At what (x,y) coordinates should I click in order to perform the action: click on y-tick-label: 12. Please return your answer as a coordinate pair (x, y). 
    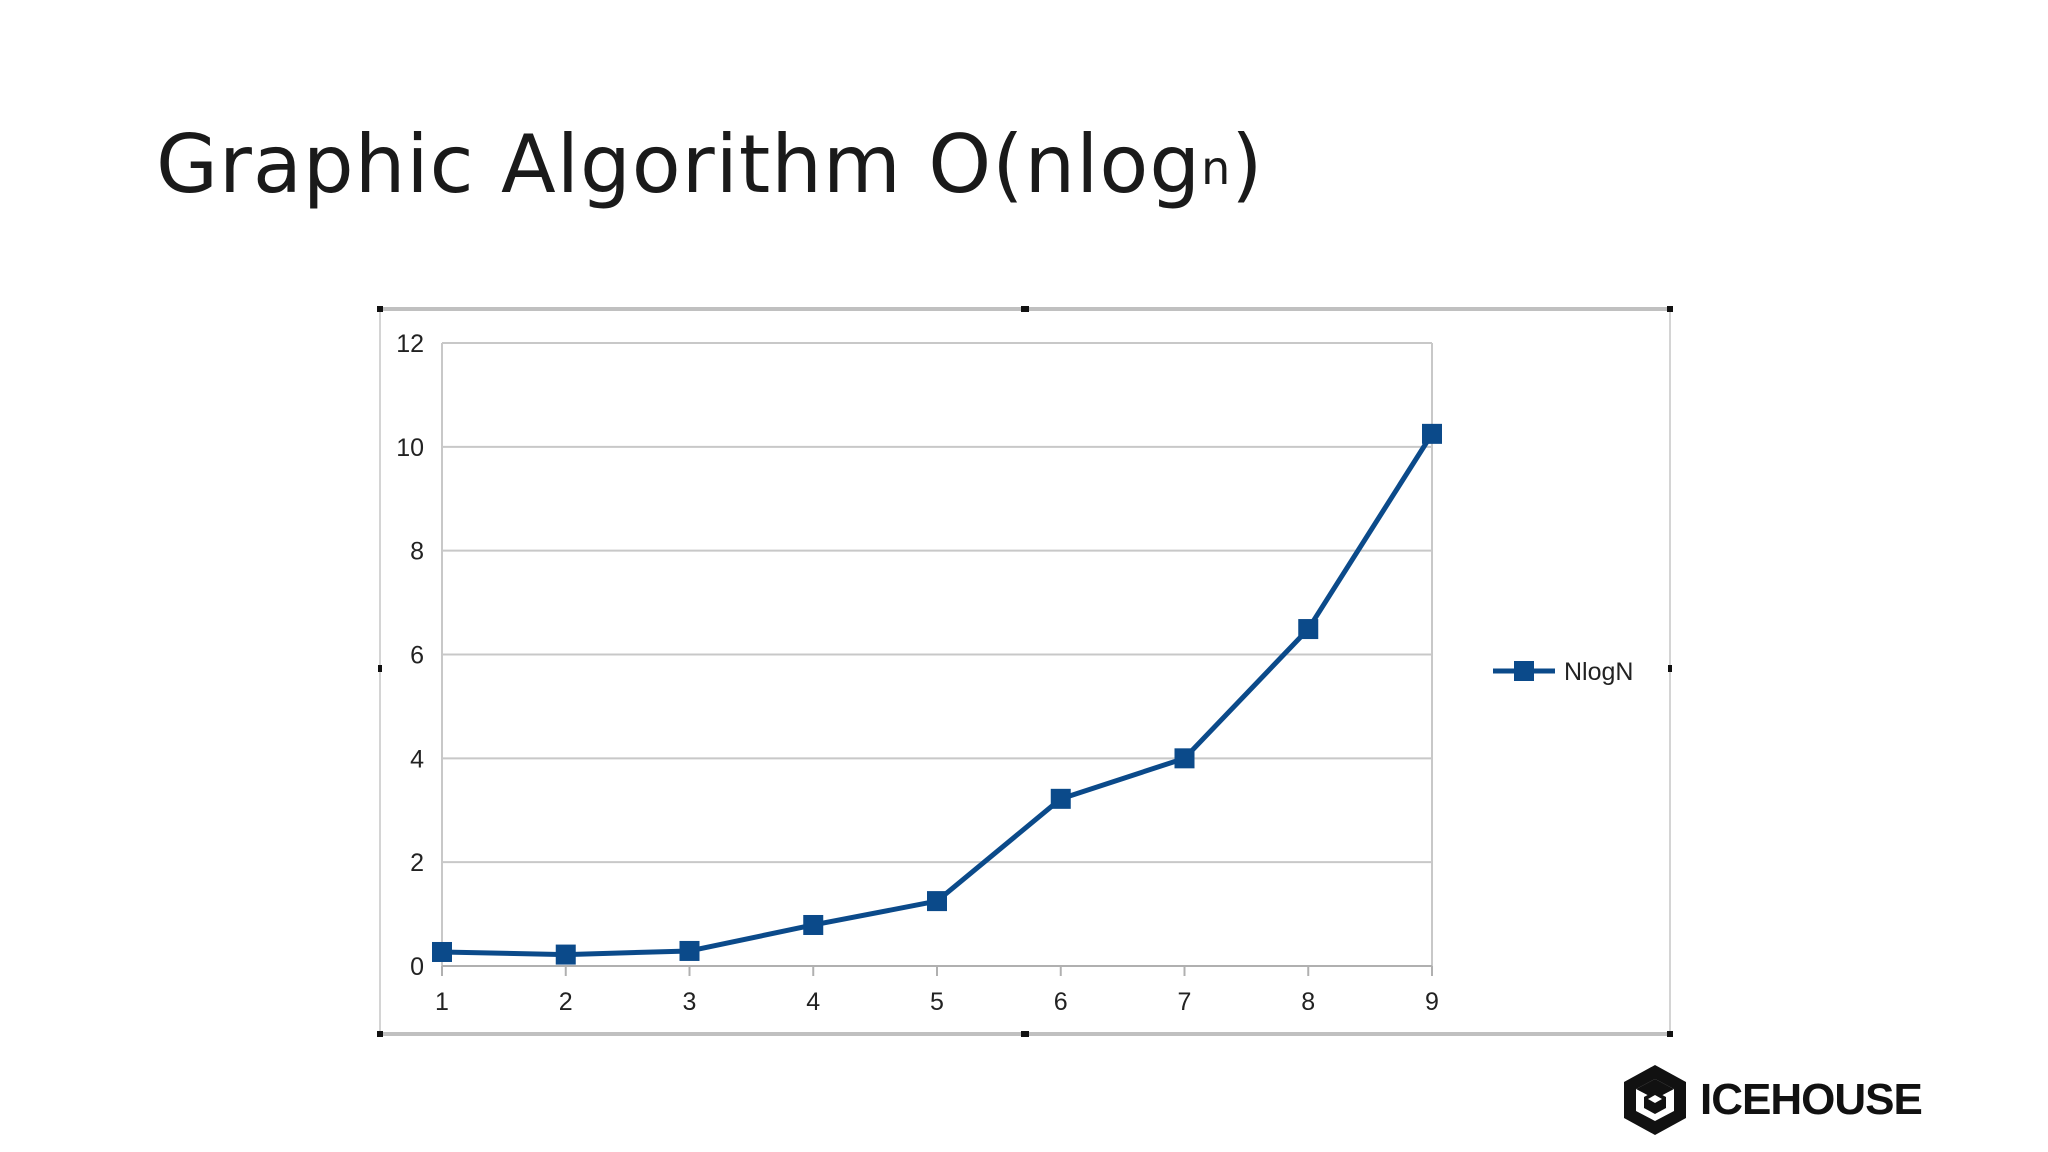
    Looking at the image, I should click on (410, 344).